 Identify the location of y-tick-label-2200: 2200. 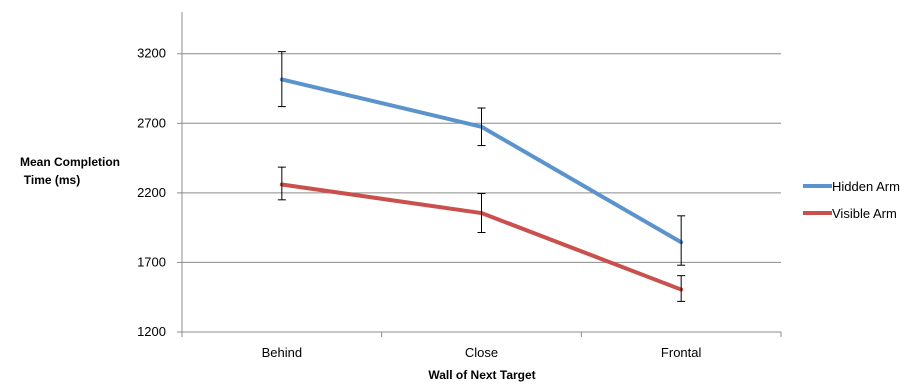
(151, 192).